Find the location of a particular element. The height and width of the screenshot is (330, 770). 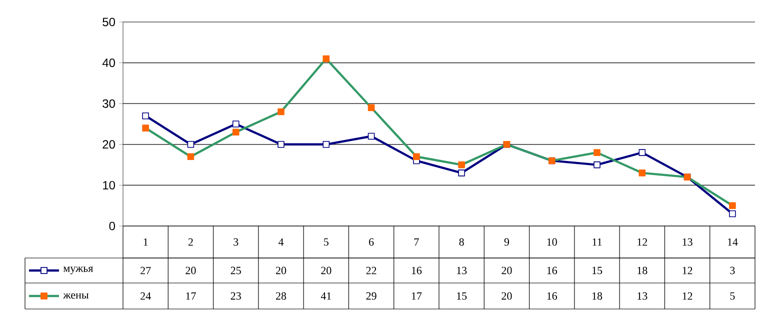

x-tick-label: 2 is located at coordinates (190, 242).